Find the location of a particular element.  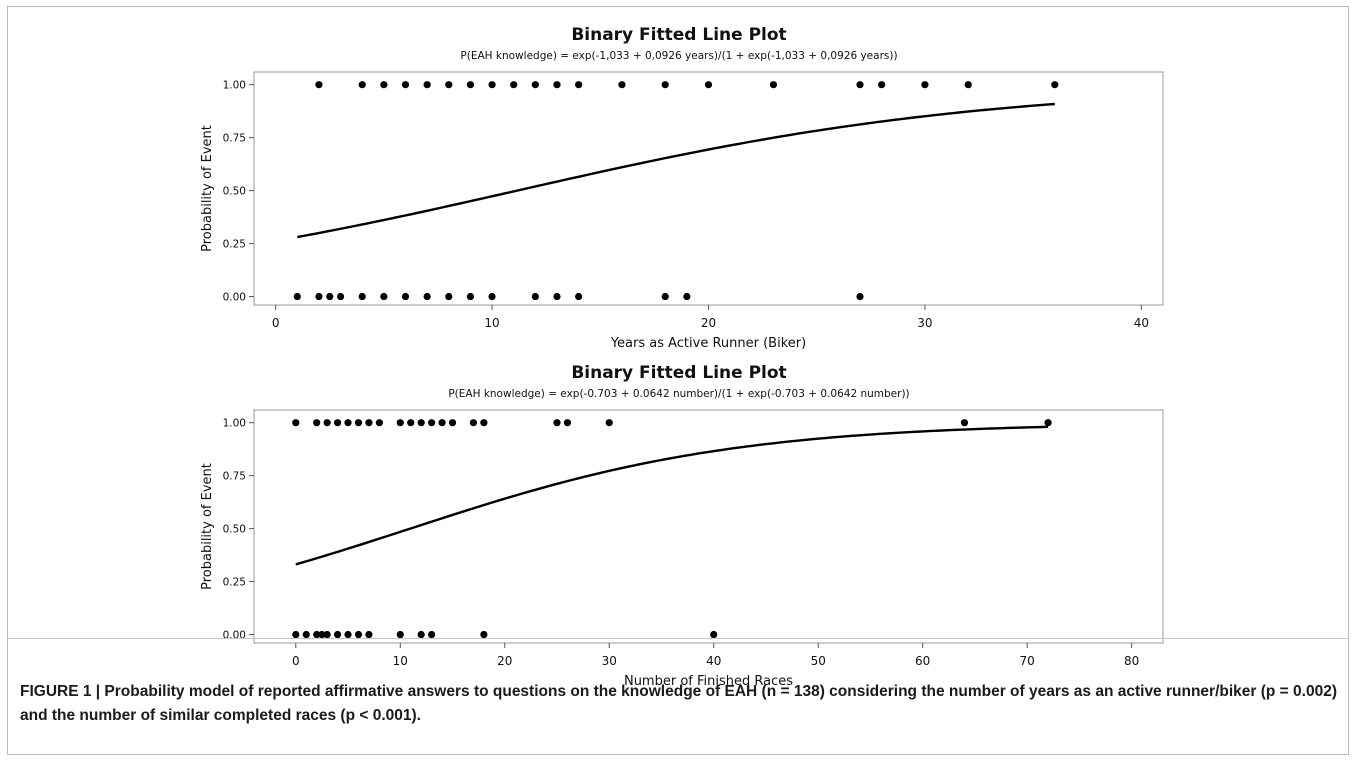

x-axis-label: Years as Active Runner (Biker) is located at coordinates (708, 343).